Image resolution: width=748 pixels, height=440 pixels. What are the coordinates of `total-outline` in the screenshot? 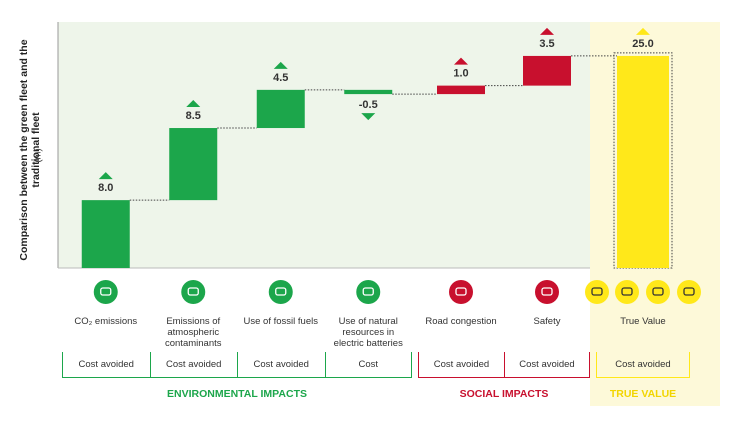 It's located at (643, 160).